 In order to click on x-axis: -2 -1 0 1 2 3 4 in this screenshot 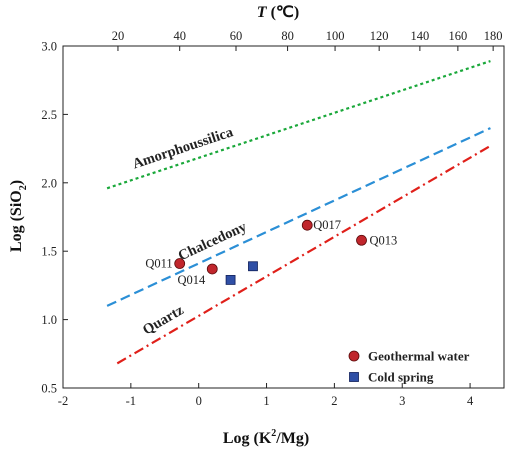, I will do `click(266, 395)`.